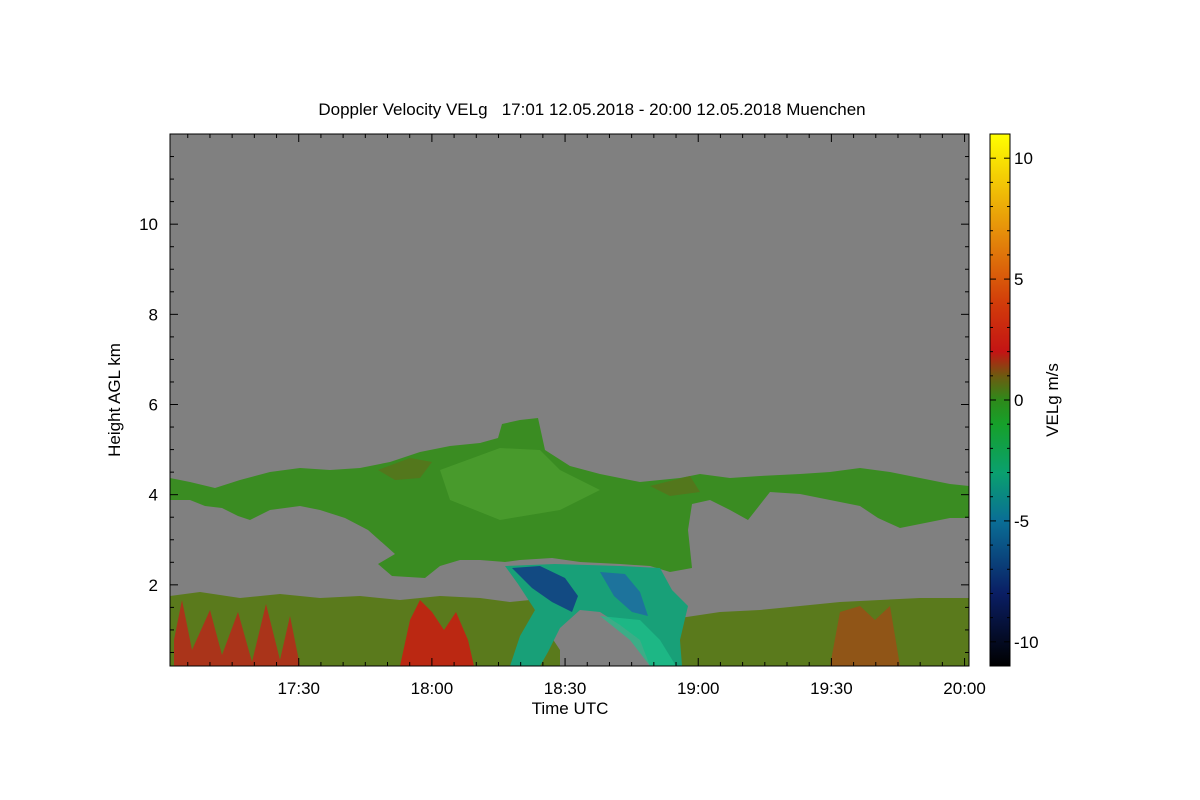 This screenshot has width=1200, height=800. What do you see at coordinates (831, 688) in the screenshot?
I see `x-tick-label: 19:30` at bounding box center [831, 688].